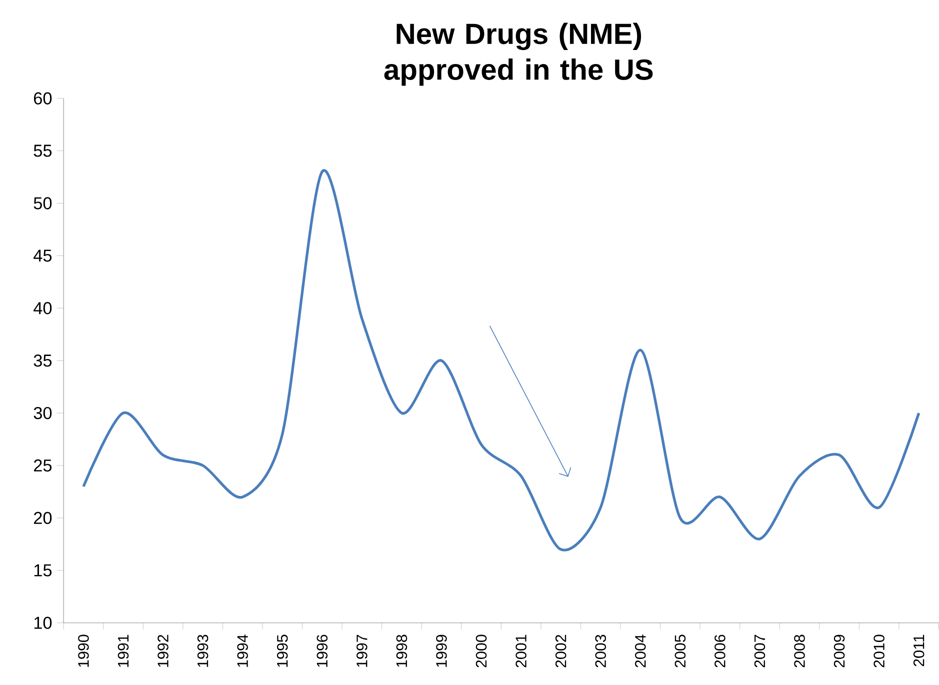 The height and width of the screenshot is (685, 939). What do you see at coordinates (202, 650) in the screenshot?
I see `x-tick-label: 1993` at bounding box center [202, 650].